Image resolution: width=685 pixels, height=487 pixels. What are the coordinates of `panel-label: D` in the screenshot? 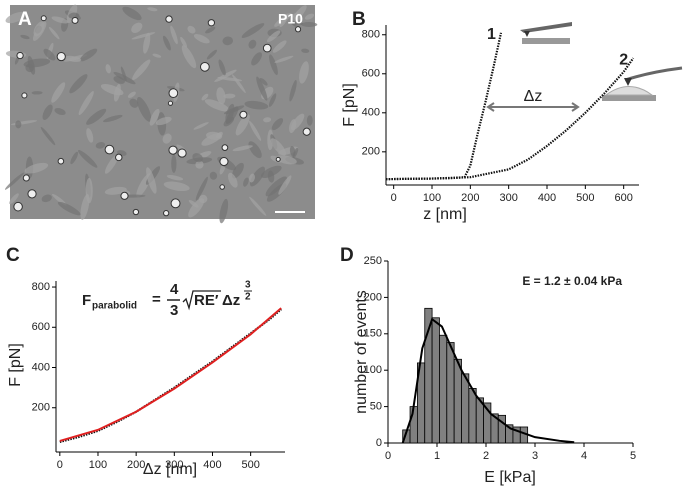 It's located at (347, 255).